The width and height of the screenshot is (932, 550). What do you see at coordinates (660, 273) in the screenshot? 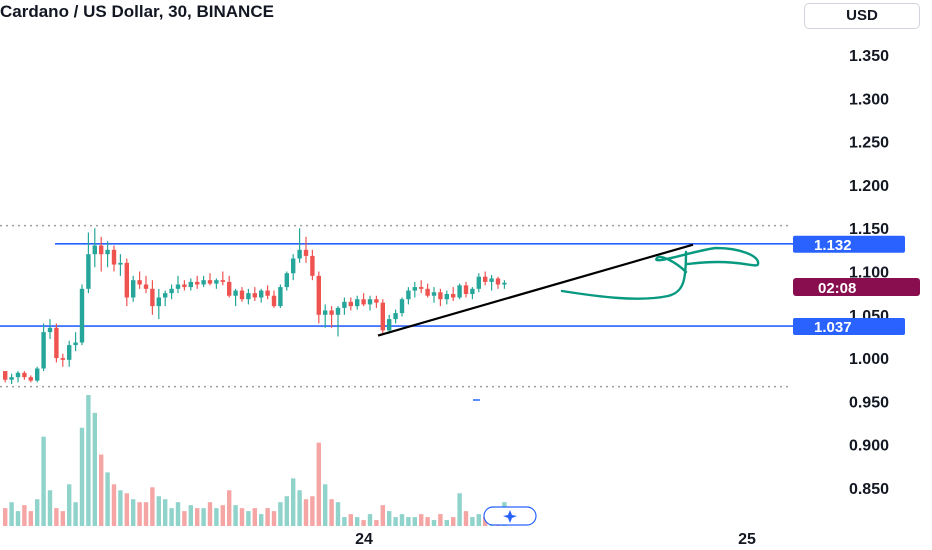
I see `hand-drawn-arrow` at bounding box center [660, 273].